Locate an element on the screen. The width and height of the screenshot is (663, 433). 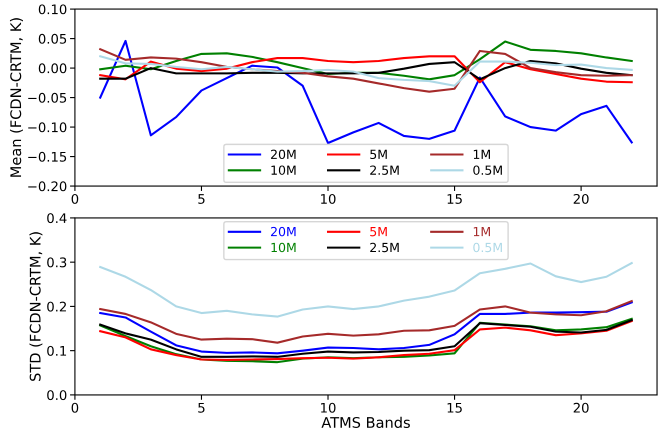
y-tick-label: 0.2 is located at coordinates (56, 307).